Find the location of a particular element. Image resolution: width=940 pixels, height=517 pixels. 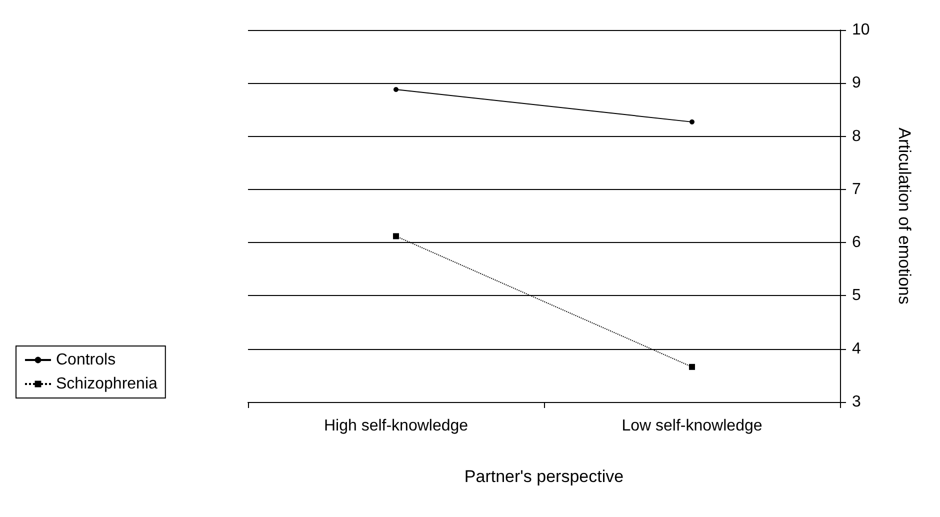

x-tick-label: Low self-knowledge is located at coordinates (692, 426).